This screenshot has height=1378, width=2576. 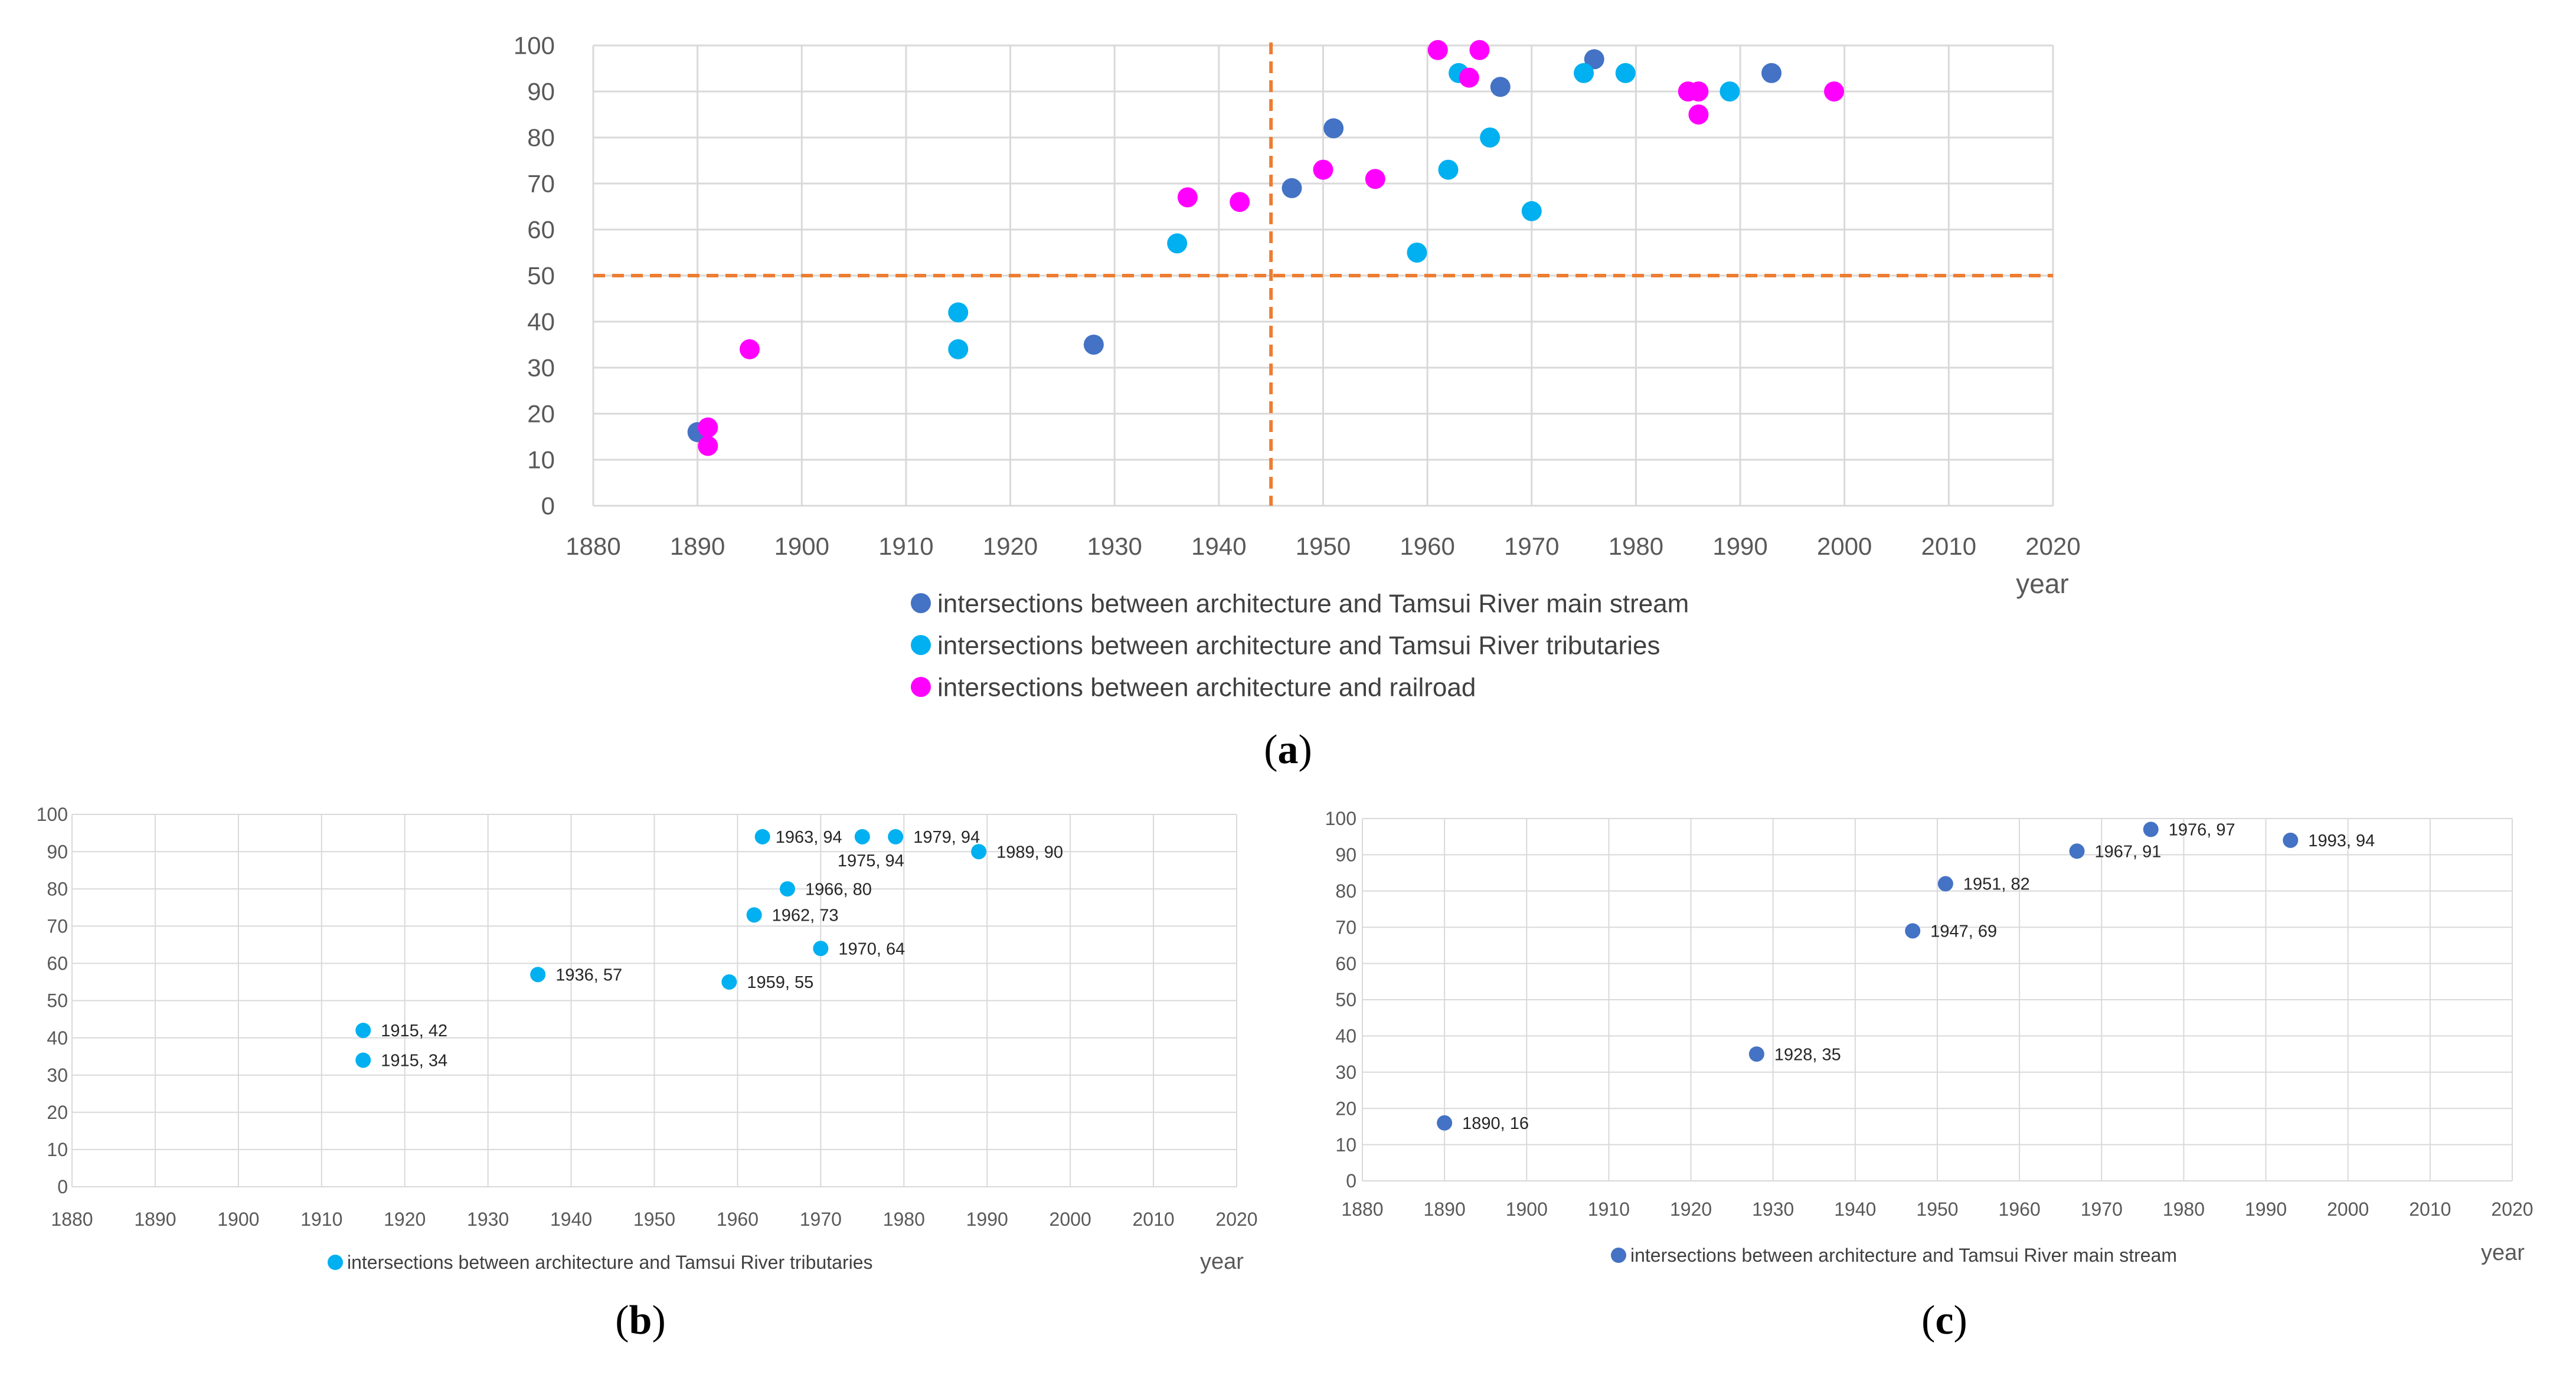 What do you see at coordinates (871, 949) in the screenshot?
I see `data-label: 1970, 64` at bounding box center [871, 949].